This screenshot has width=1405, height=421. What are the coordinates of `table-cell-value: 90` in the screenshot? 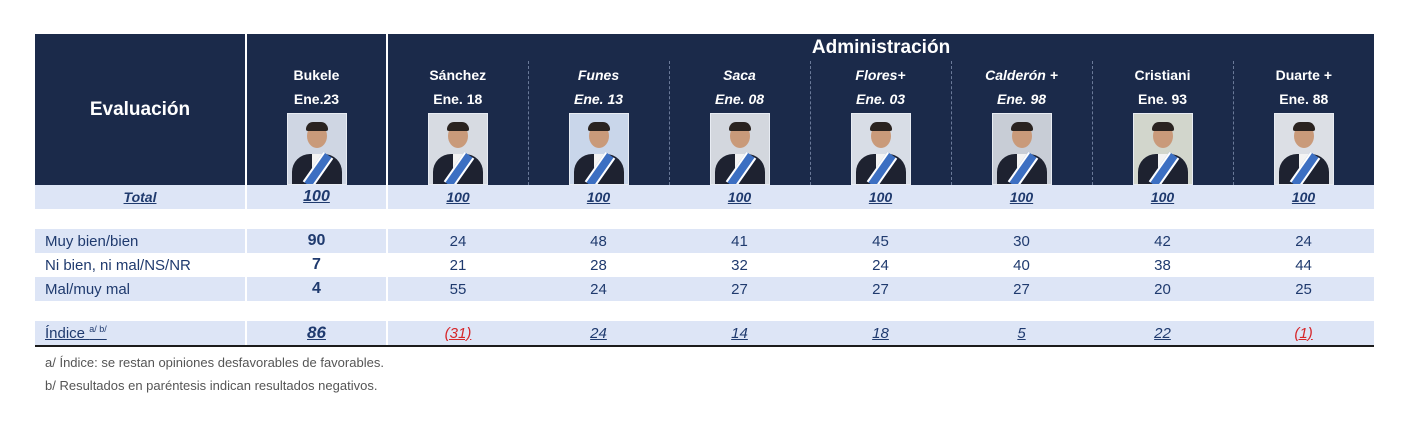 It's located at (316, 241).